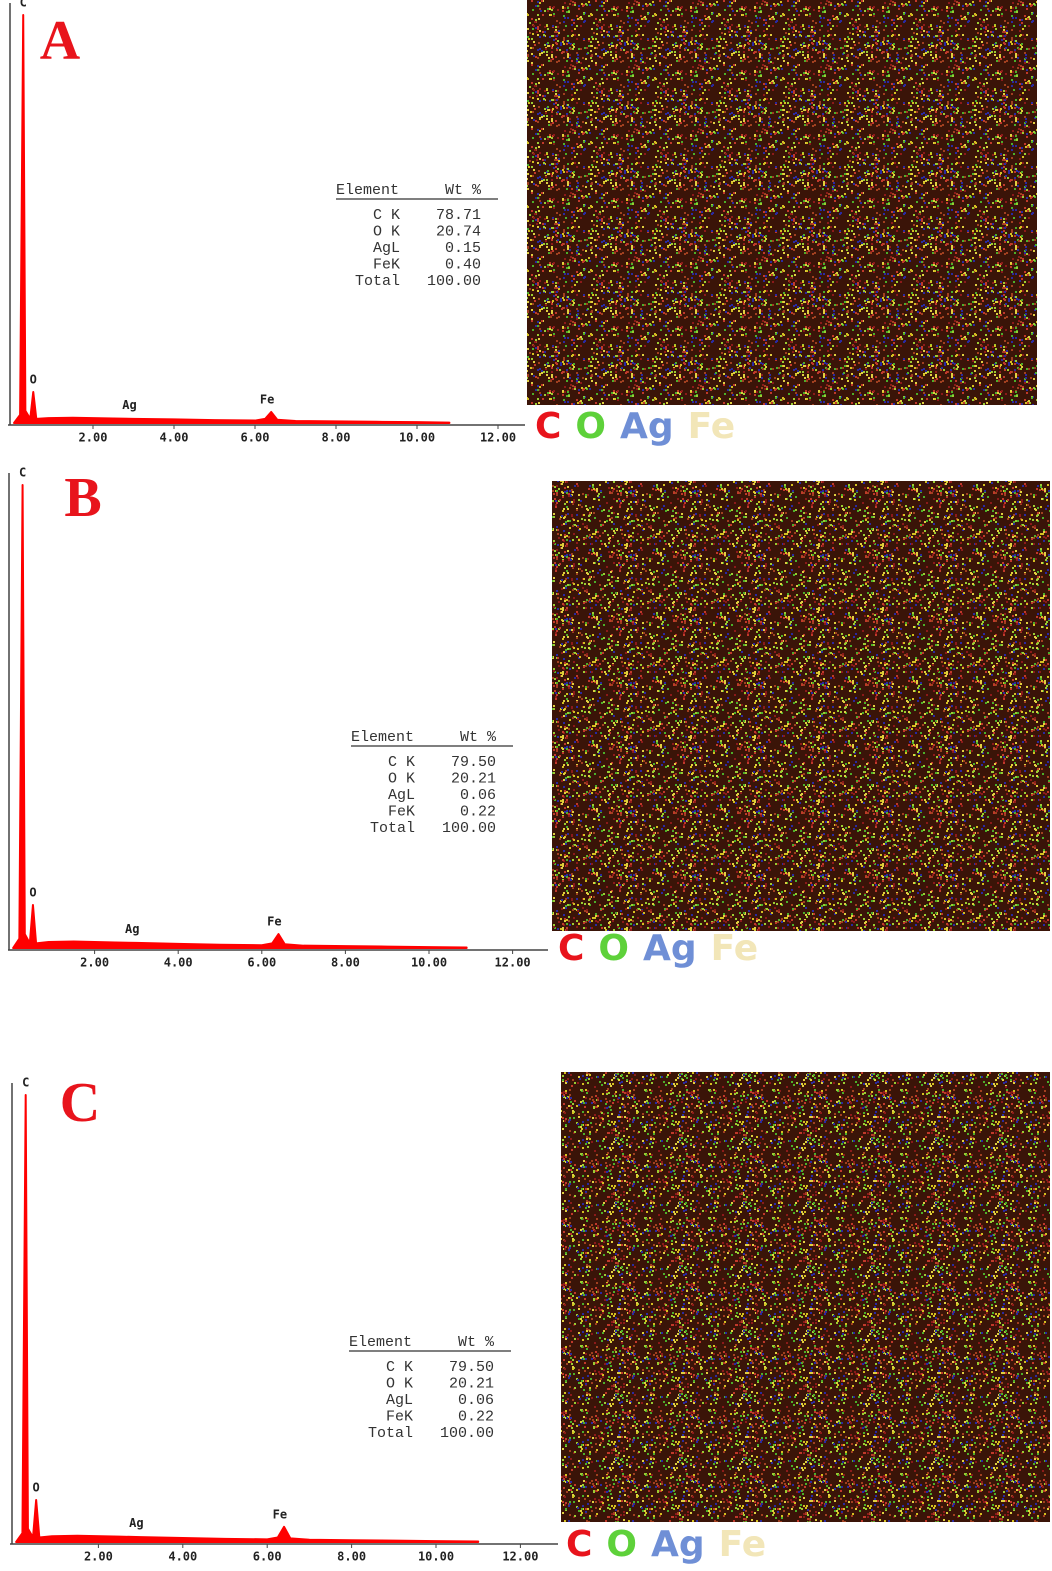  Describe the element at coordinates (463, 248) in the screenshot. I see `table-cell: 0.15` at that location.